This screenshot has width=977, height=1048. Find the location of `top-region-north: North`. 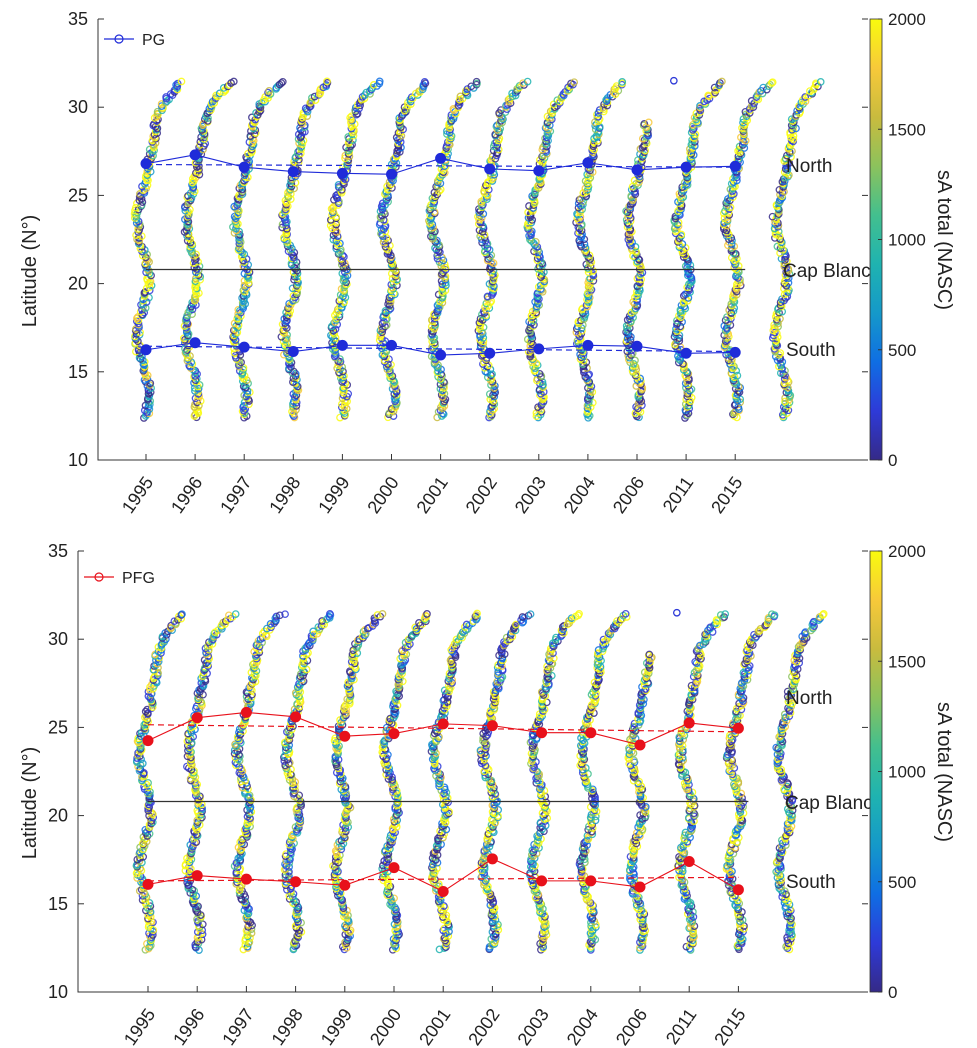

top-region-north: North is located at coordinates (809, 166).